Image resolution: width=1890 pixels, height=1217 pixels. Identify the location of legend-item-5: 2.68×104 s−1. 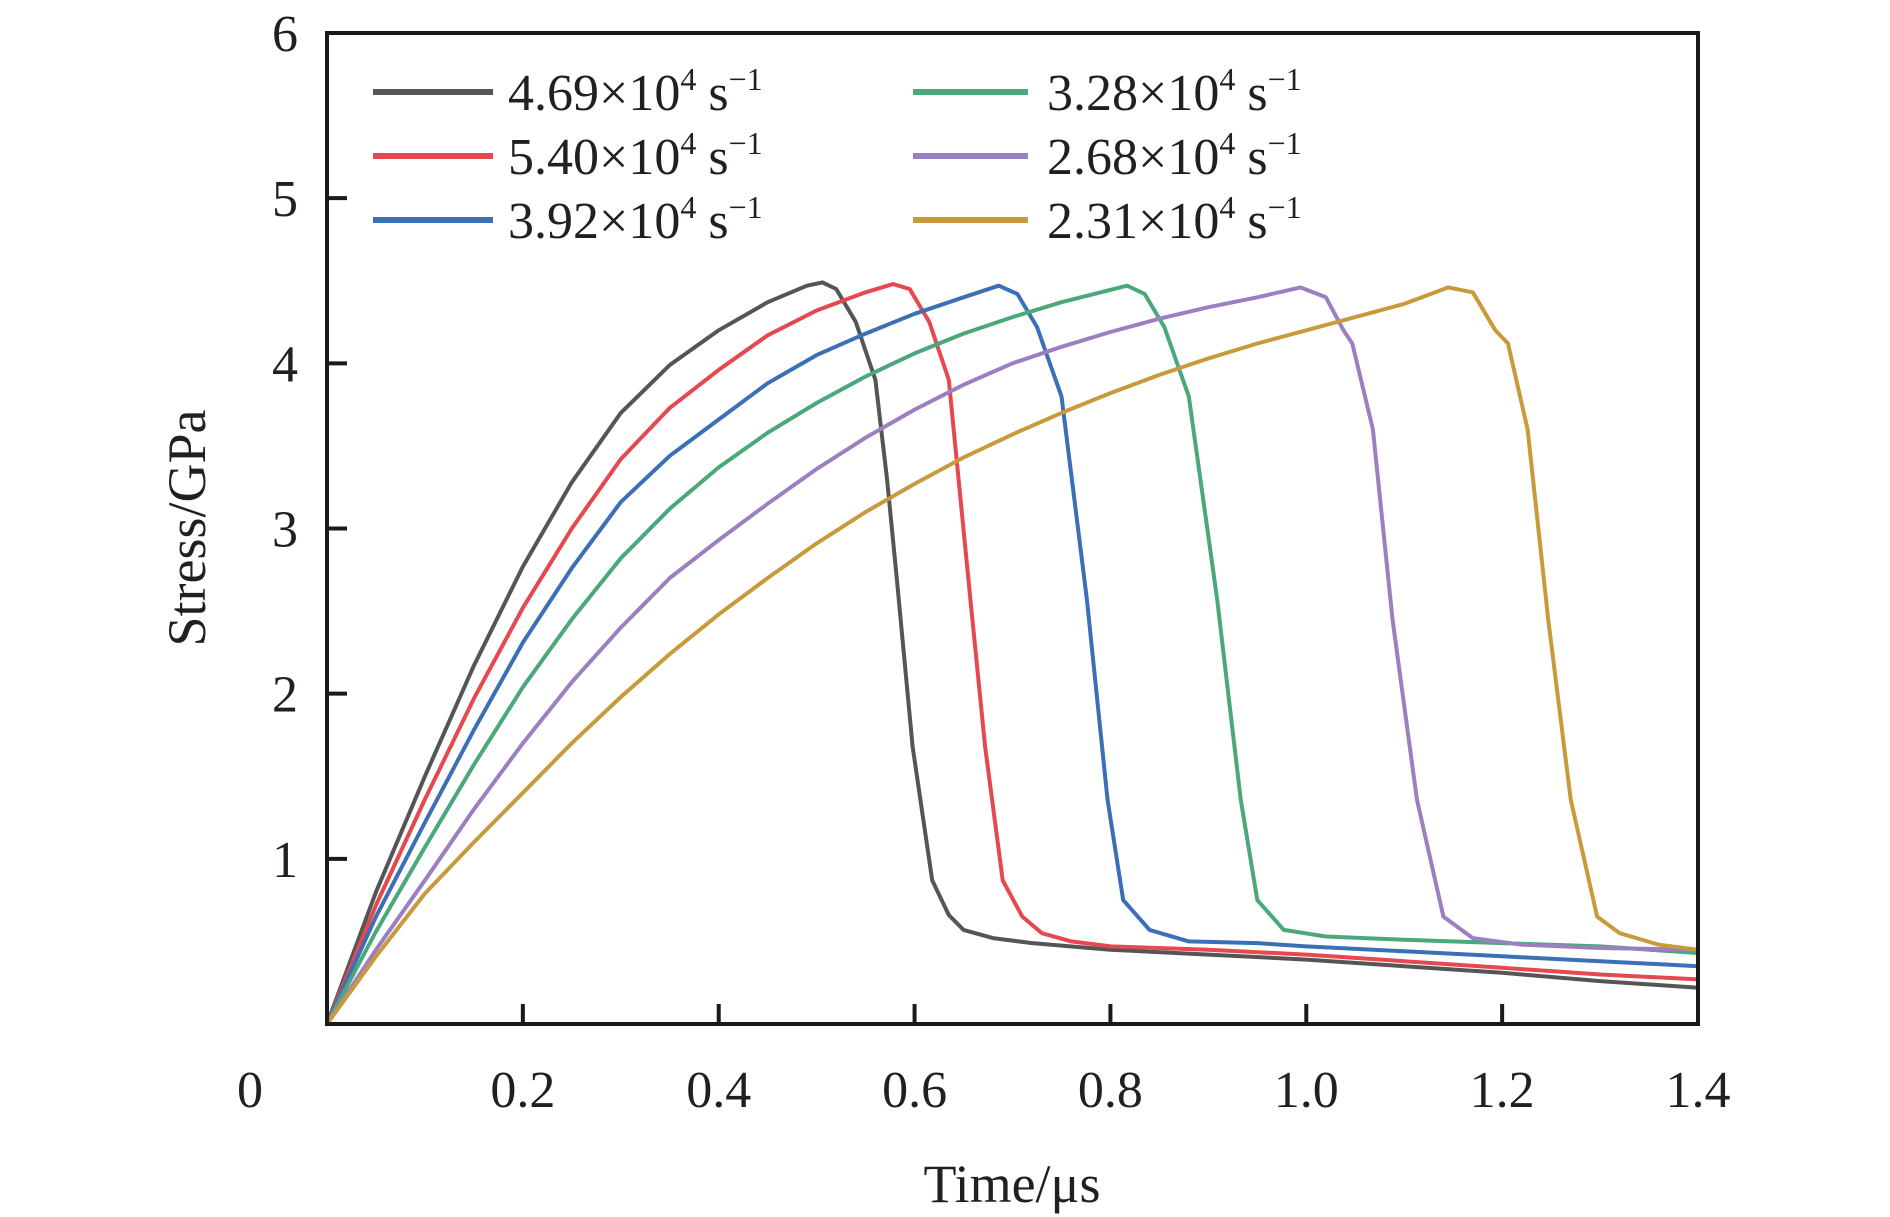
(1107, 155).